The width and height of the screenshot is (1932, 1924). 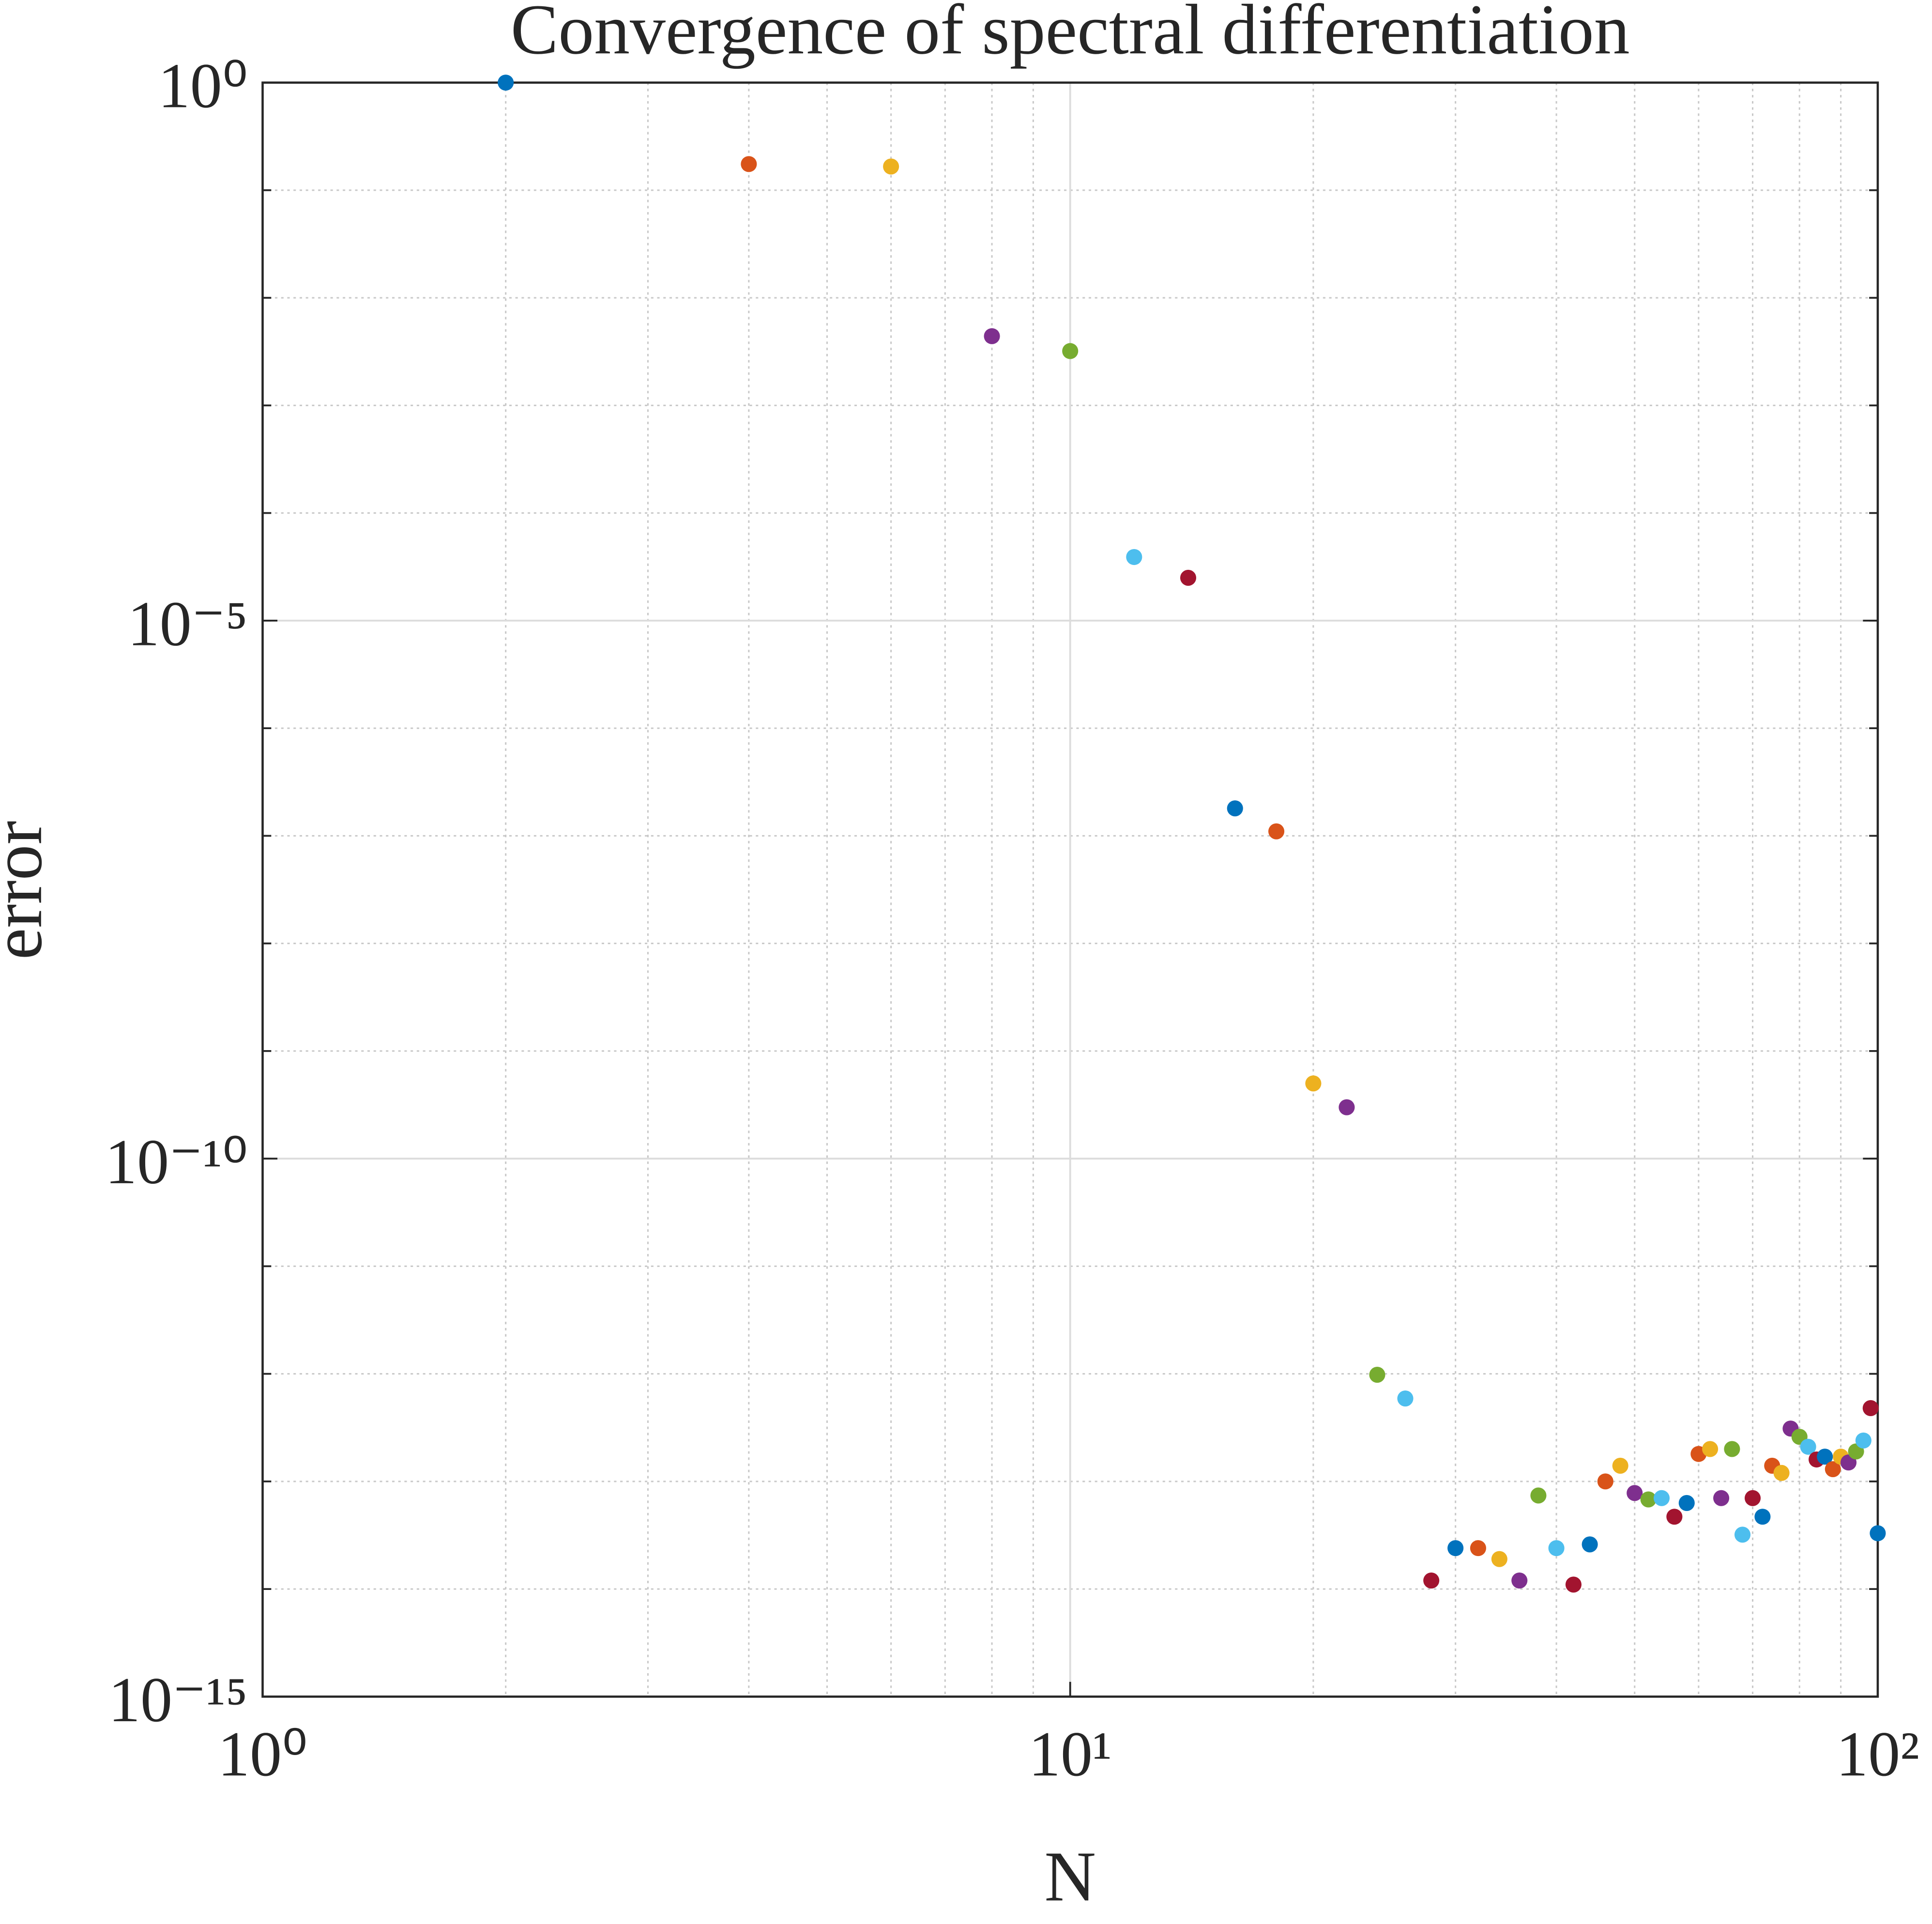 What do you see at coordinates (188, 623) in the screenshot?
I see `y-tick-label: 10⁻⁵` at bounding box center [188, 623].